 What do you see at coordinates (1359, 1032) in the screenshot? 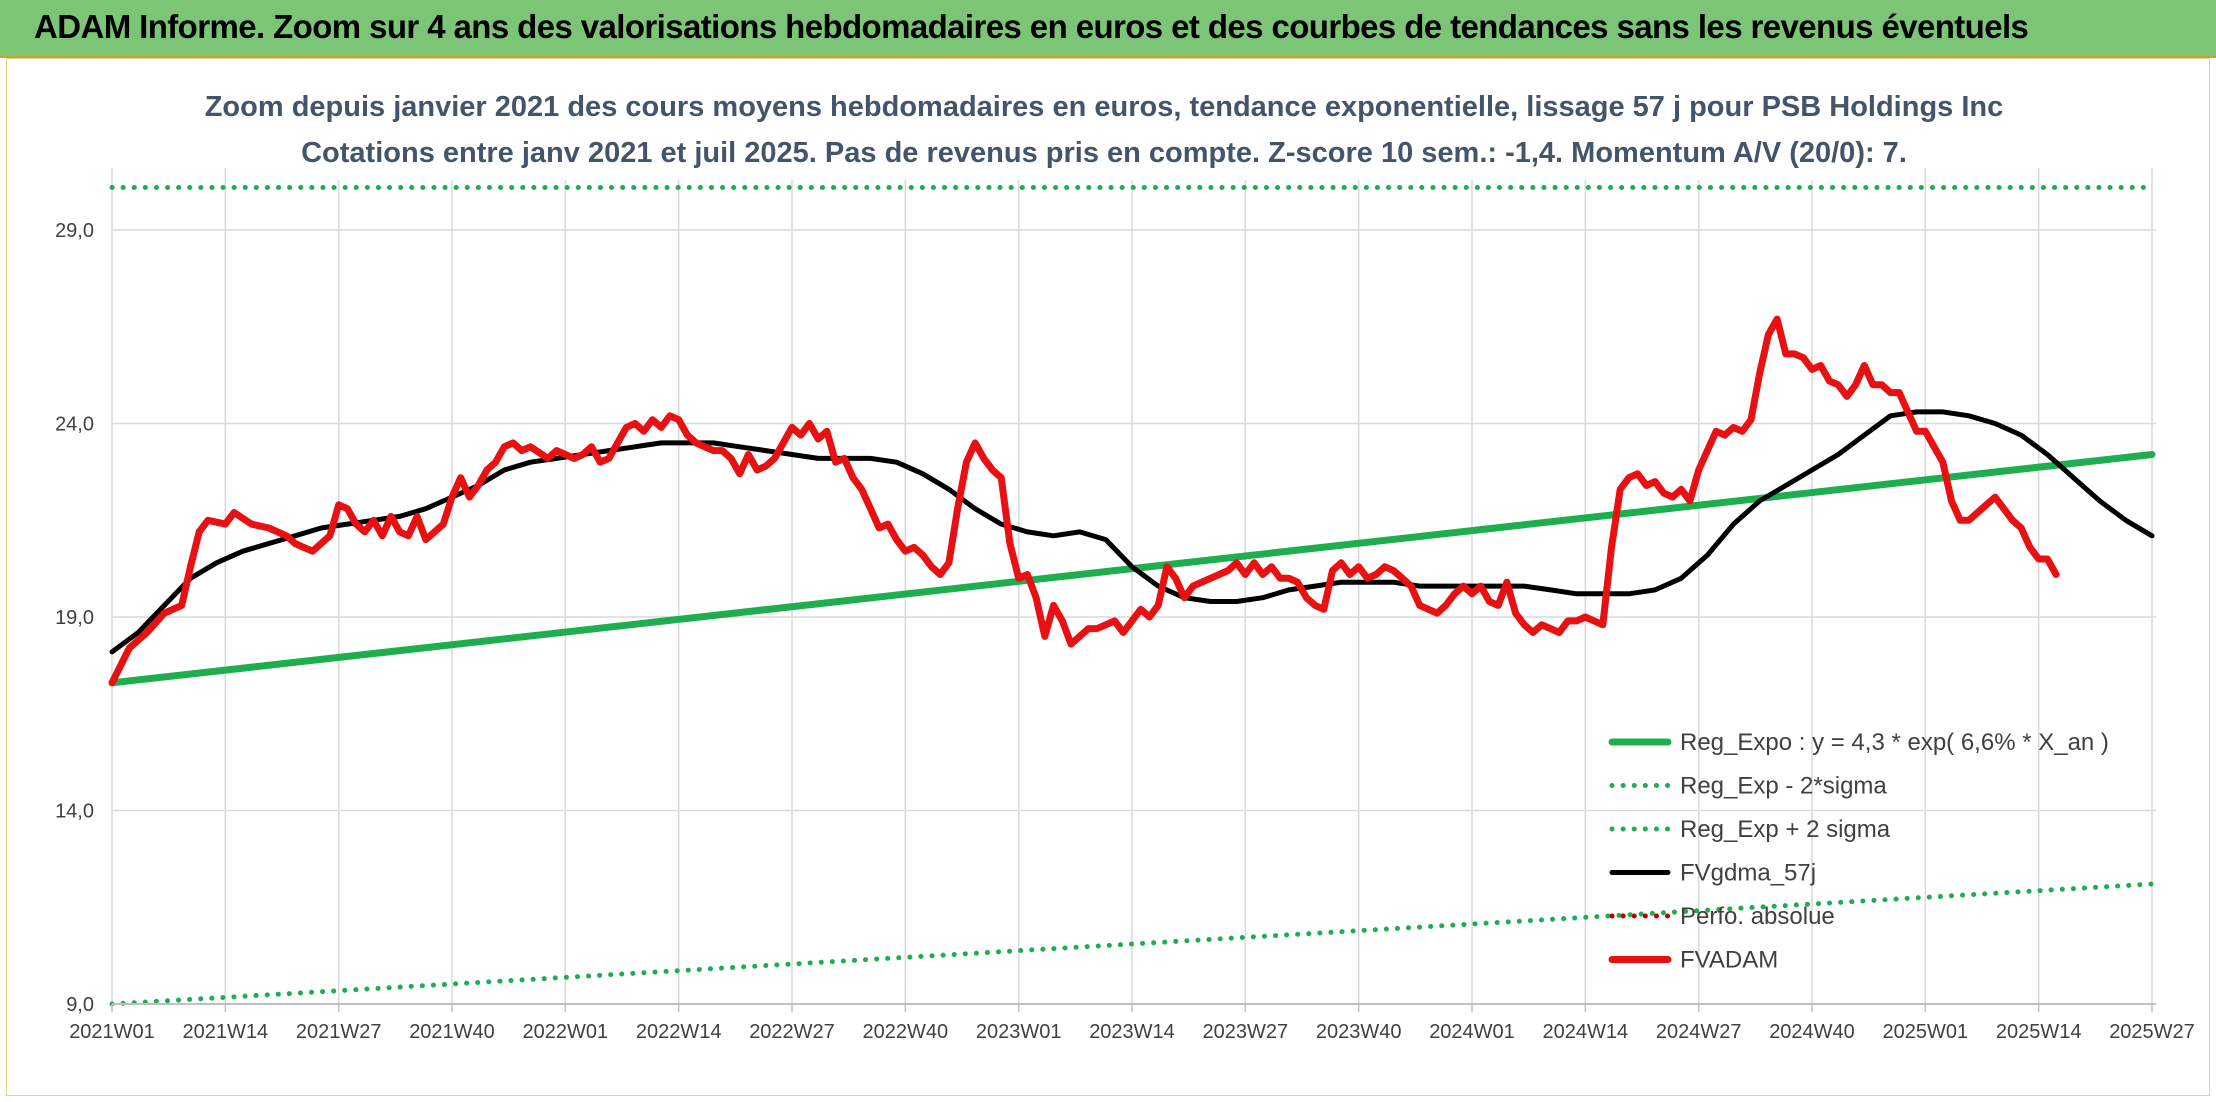
I see `x-tick-label: 2023W40` at bounding box center [1359, 1032].